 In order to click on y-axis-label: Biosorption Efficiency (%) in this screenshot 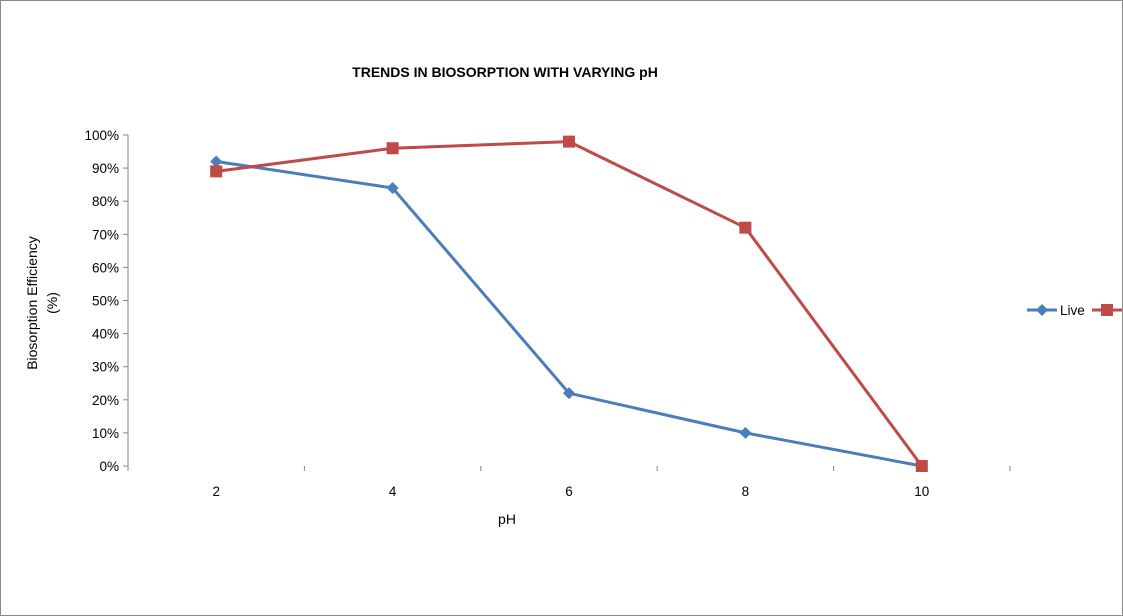, I will do `click(42, 303)`.